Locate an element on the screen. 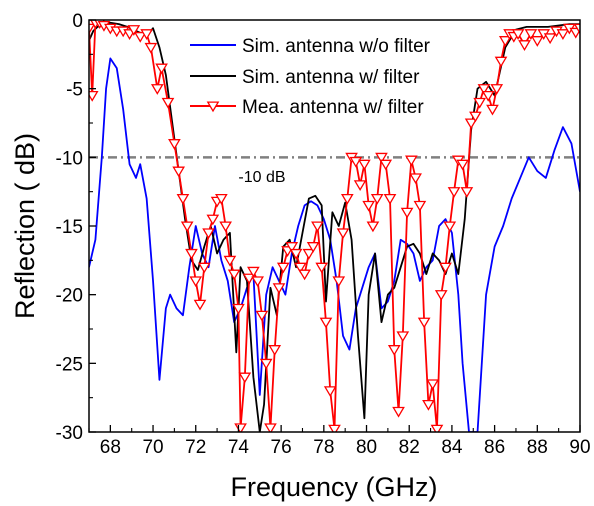  legend-label-3: Mea. antenna w/ filter is located at coordinates (333, 107).